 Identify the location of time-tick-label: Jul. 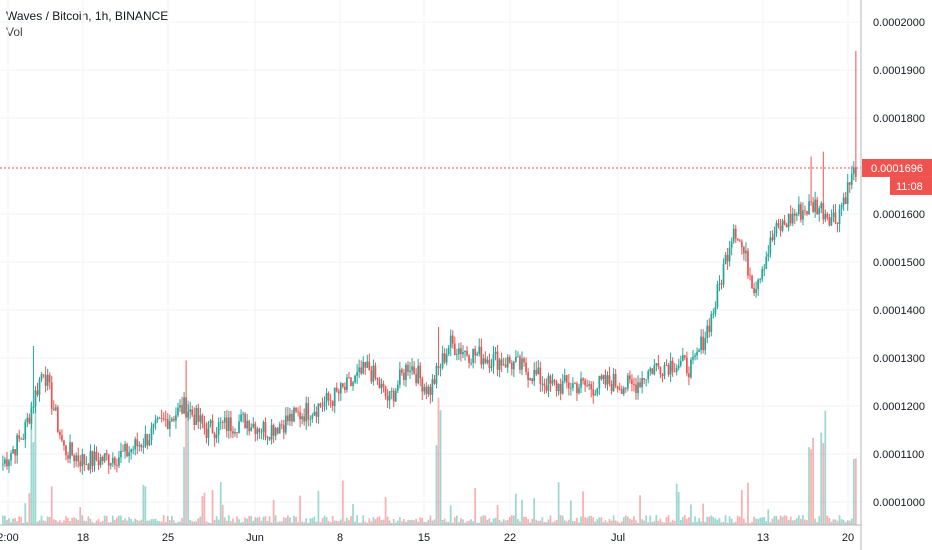
(618, 538).